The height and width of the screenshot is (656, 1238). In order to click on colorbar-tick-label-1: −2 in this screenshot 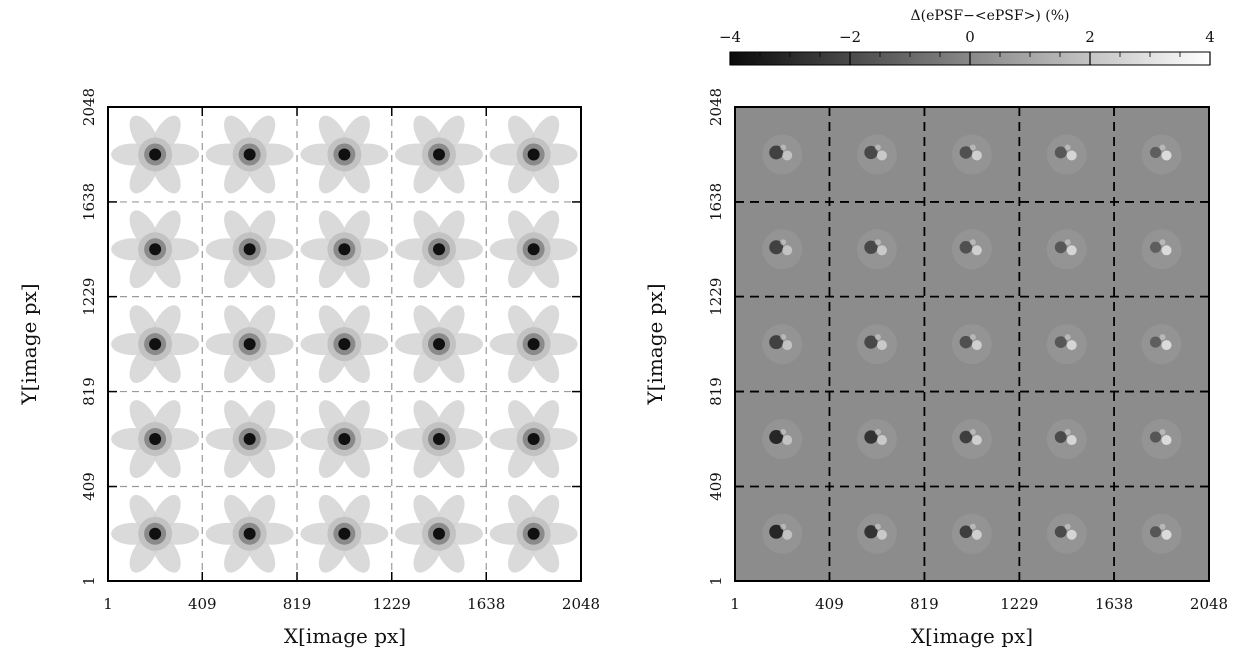, I will do `click(850, 37)`.